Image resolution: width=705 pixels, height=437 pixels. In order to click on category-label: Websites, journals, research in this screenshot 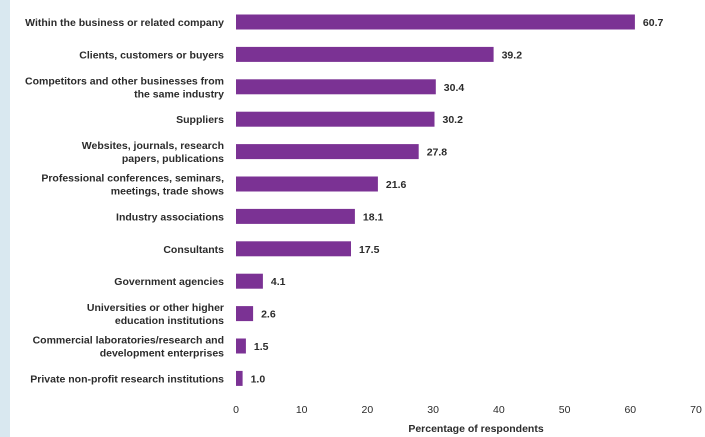, I will do `click(153, 146)`.